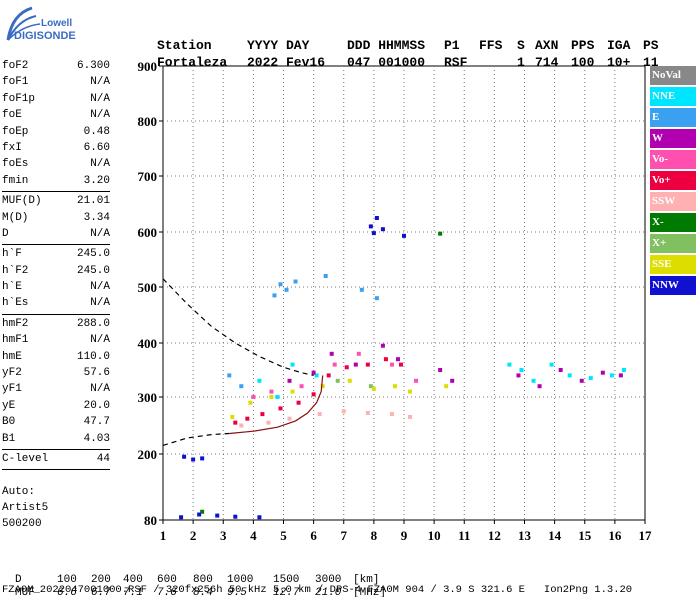  I want to click on footer-muf-value: 8.4, so click(203, 592).